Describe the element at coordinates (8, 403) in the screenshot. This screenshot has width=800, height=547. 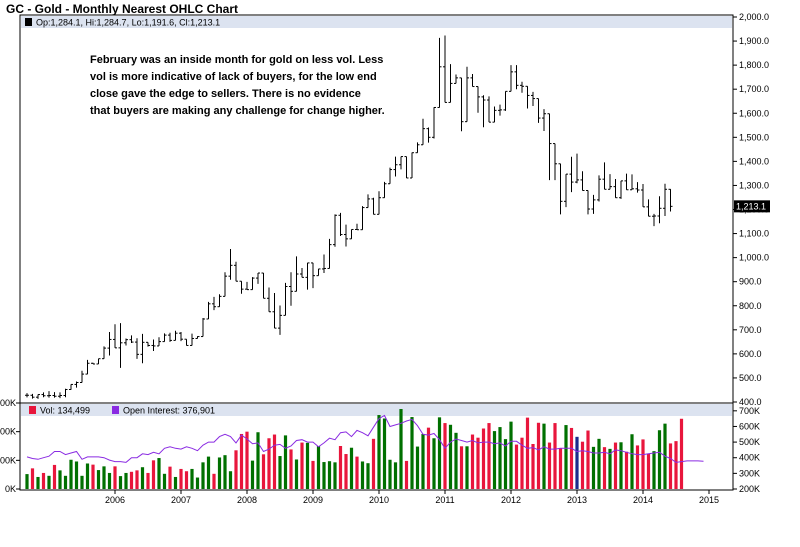
I see `volume-tick-label: 300K` at that location.